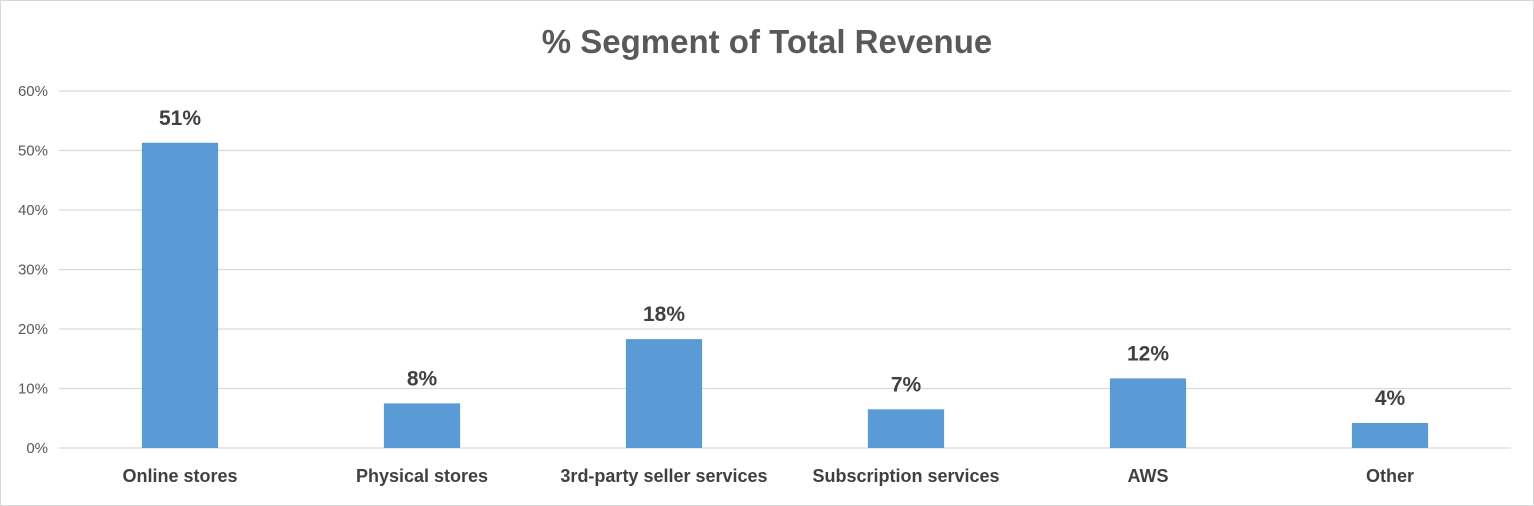 The image size is (1534, 506). I want to click on y-tick-label: 20%, so click(33, 329).